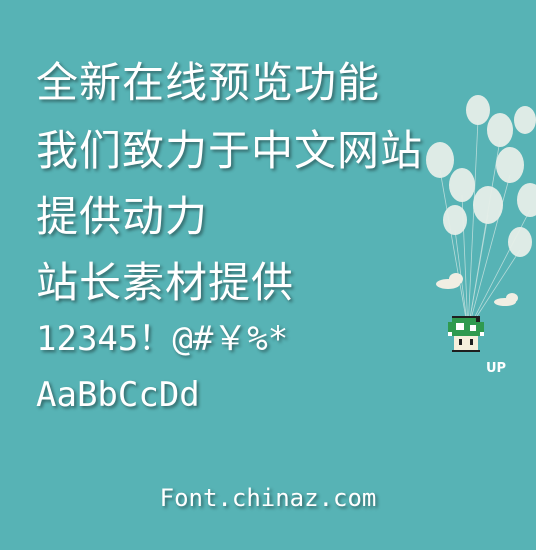  I want to click on sample-line-numbers: 12345！@#￥%*, so click(162, 339).